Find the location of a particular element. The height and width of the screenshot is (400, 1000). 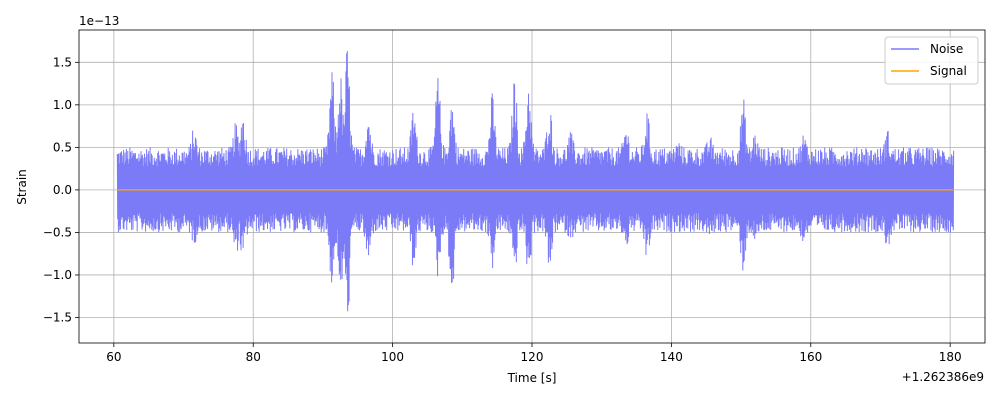

legend-label-signal: Signal is located at coordinates (948, 71).